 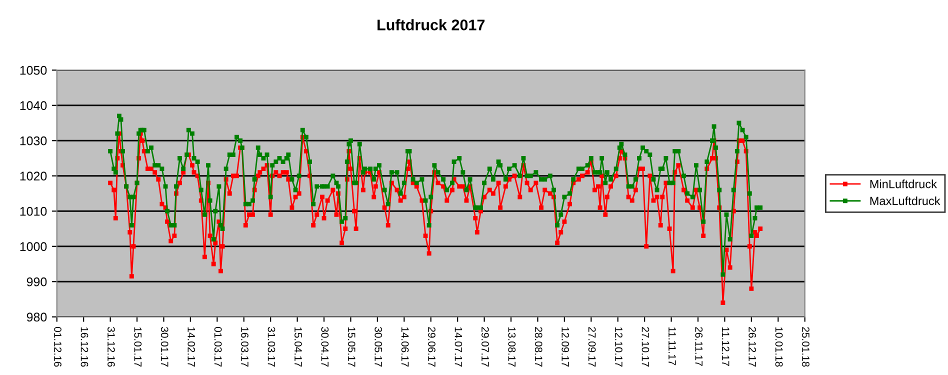 I want to click on y-tick-label: 1020, so click(x=33, y=176).